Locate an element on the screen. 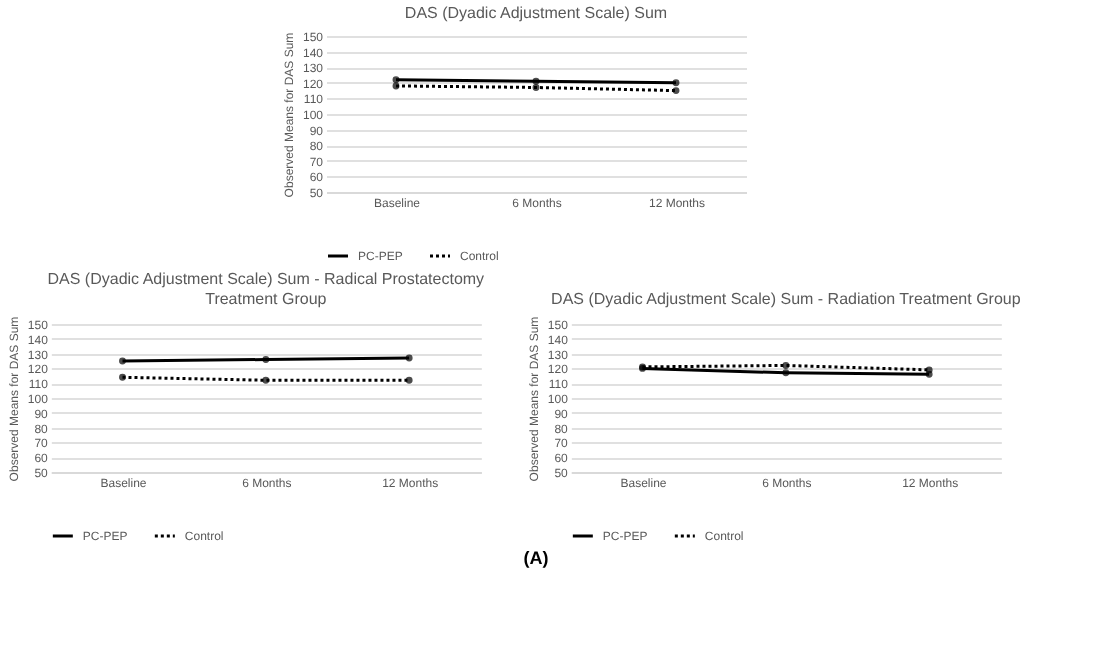 This screenshot has width=1100, height=664. chart-title: DAS (Dyadic Adjustment Scale) Sum - Radical Prostatectomy Treatment Group is located at coordinates (266, 288).